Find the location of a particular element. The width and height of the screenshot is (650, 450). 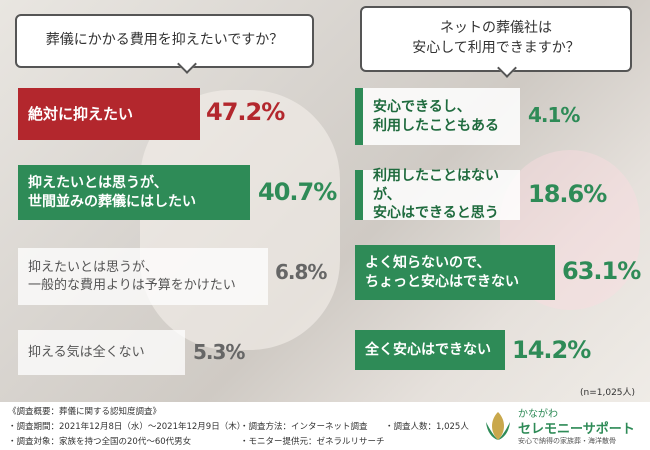

percent: 63.1% is located at coordinates (601, 271).